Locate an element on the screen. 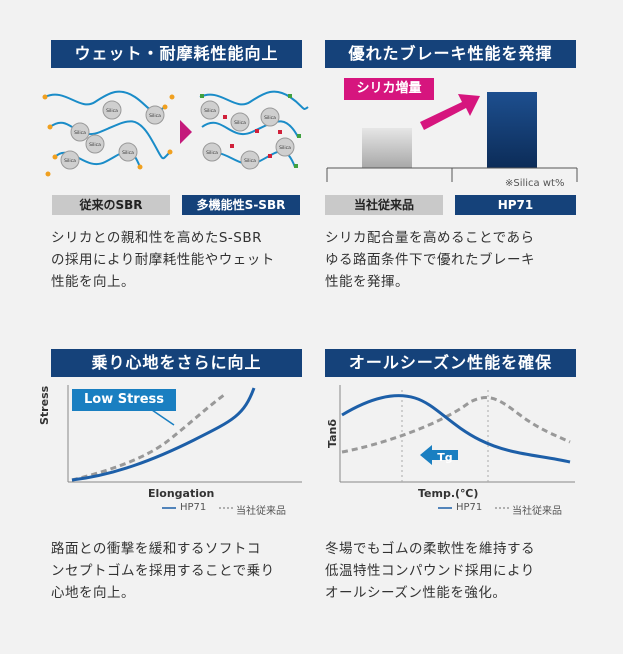 The width and height of the screenshot is (623, 654). conventional-bar is located at coordinates (387, 148).